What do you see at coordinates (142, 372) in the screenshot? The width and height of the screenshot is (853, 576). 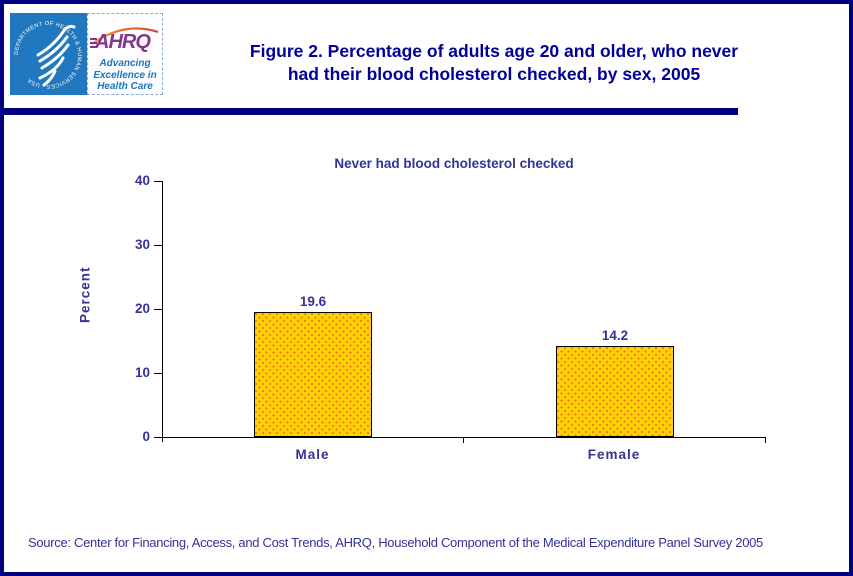 I see `y-tick-label: 10` at bounding box center [142, 372].